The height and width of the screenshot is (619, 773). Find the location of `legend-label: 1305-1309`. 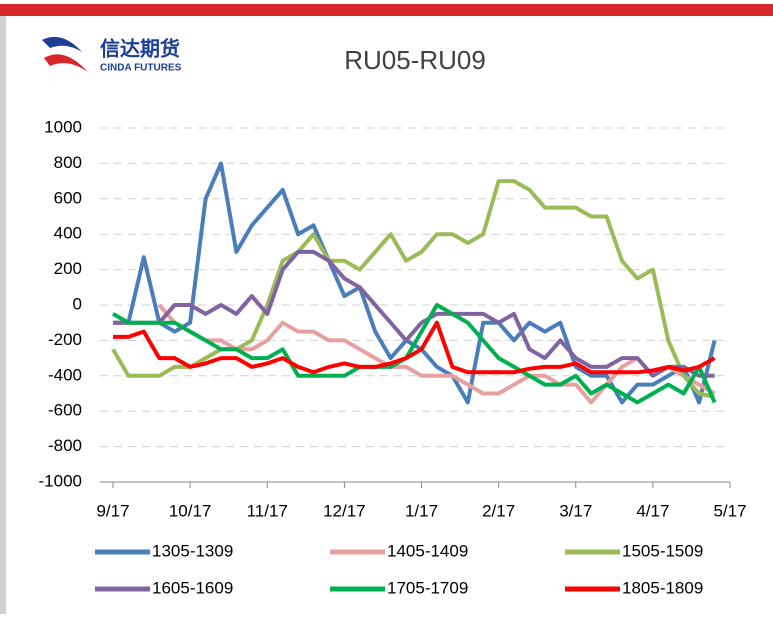

legend-label: 1305-1309 is located at coordinates (192, 550).